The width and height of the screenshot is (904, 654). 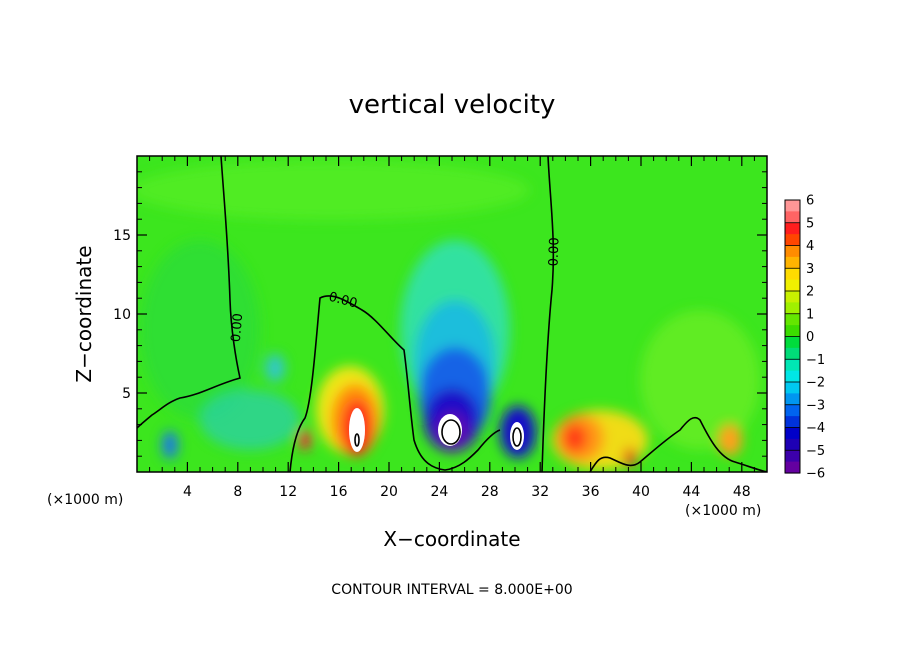 What do you see at coordinates (810, 269) in the screenshot?
I see `colorbar-tick-label: 3` at bounding box center [810, 269].